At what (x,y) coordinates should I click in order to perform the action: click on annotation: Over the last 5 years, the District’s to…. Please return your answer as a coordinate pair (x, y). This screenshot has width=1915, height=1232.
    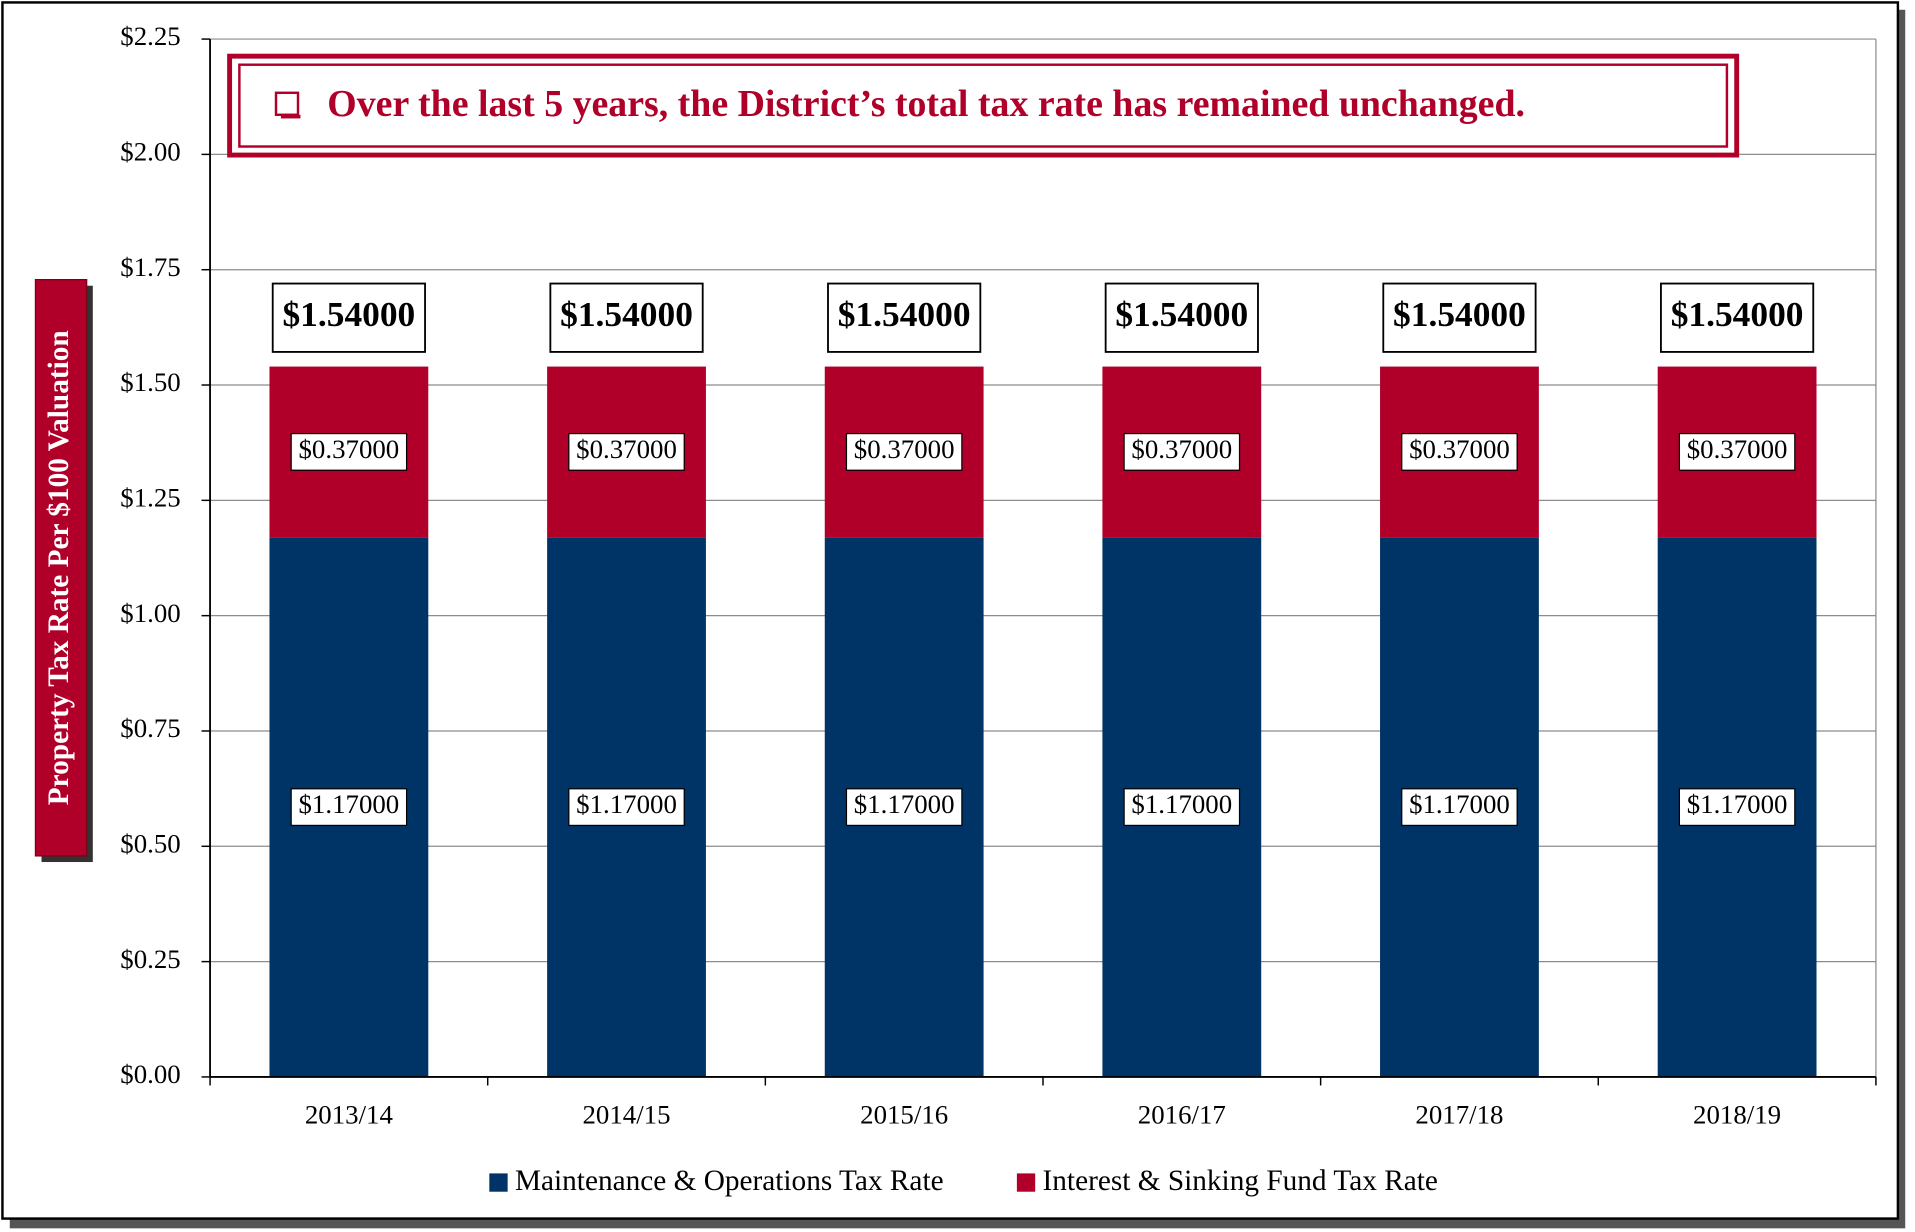
    Looking at the image, I should click on (926, 104).